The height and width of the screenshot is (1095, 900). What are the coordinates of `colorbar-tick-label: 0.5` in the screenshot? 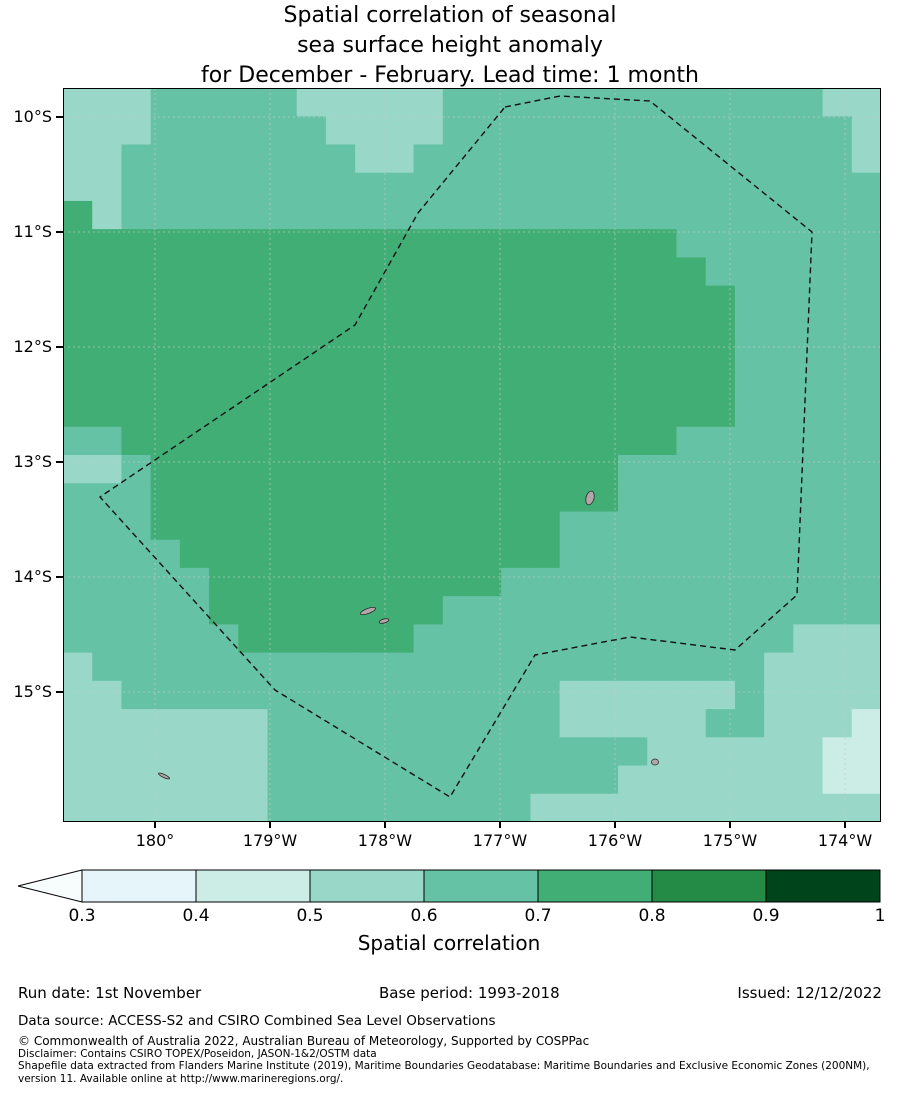 It's located at (310, 916).